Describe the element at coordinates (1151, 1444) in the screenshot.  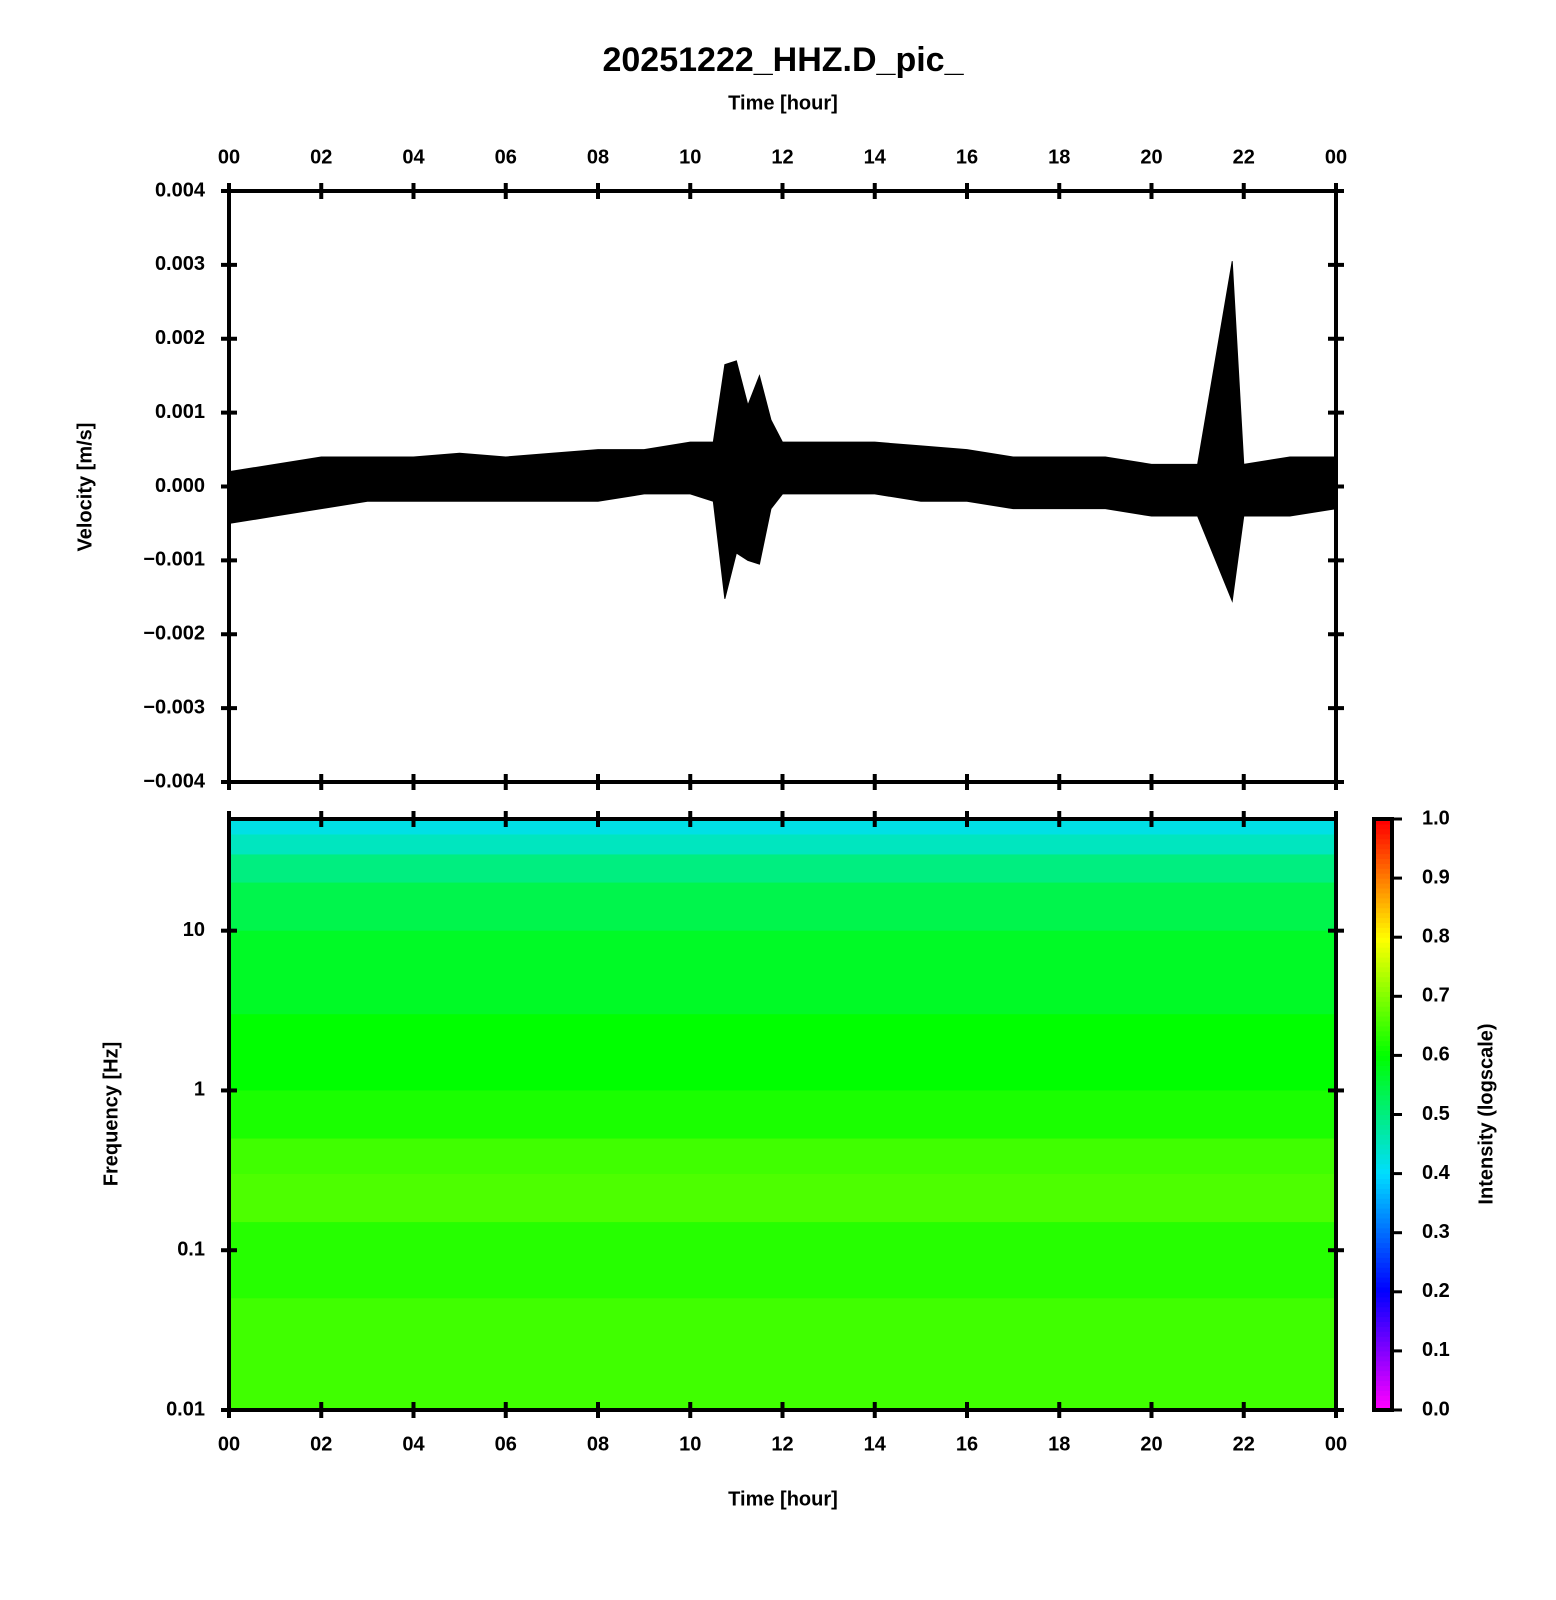
I see `x-tick-label: 20` at that location.